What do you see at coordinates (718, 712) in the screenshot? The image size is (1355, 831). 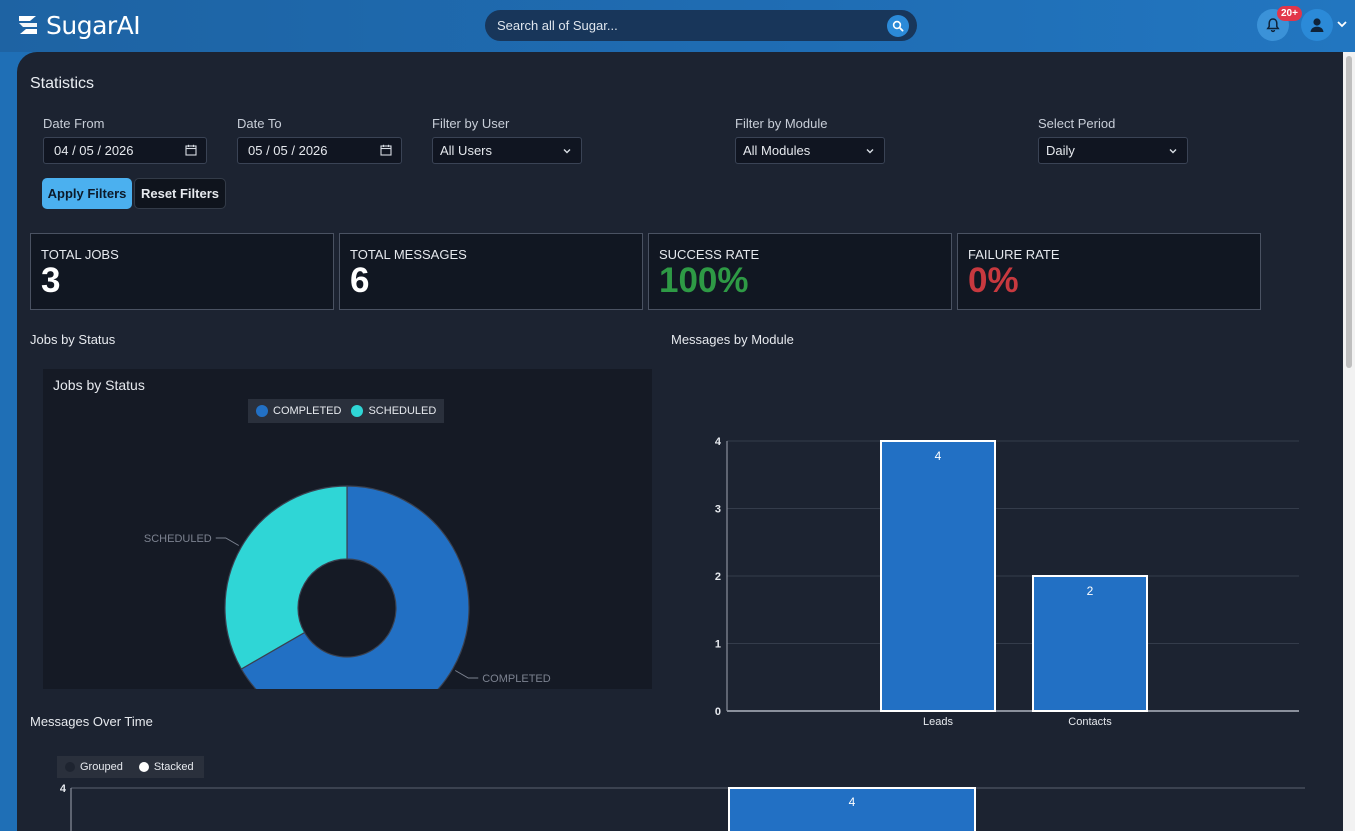 I see `y-tick-label: 0` at bounding box center [718, 712].